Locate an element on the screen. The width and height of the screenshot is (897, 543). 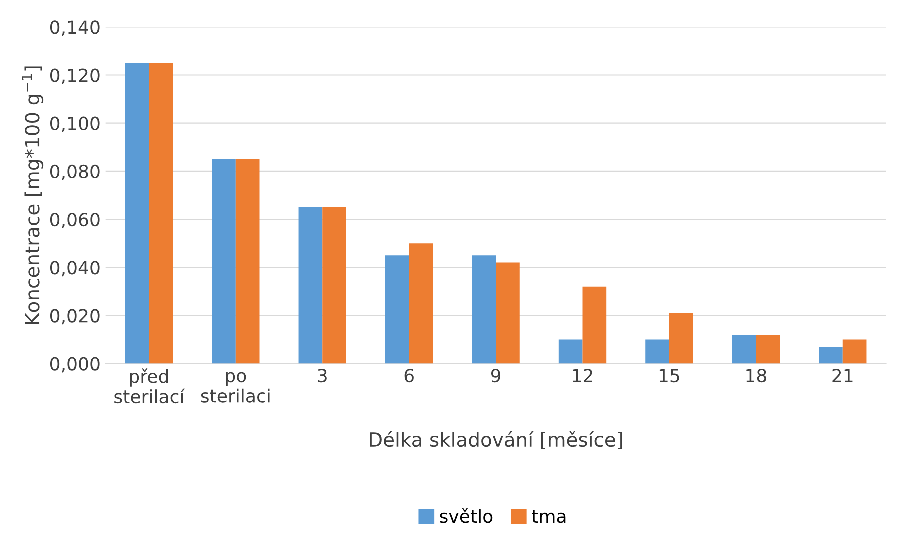
y-tick-label: 0,040 is located at coordinates (75, 269).